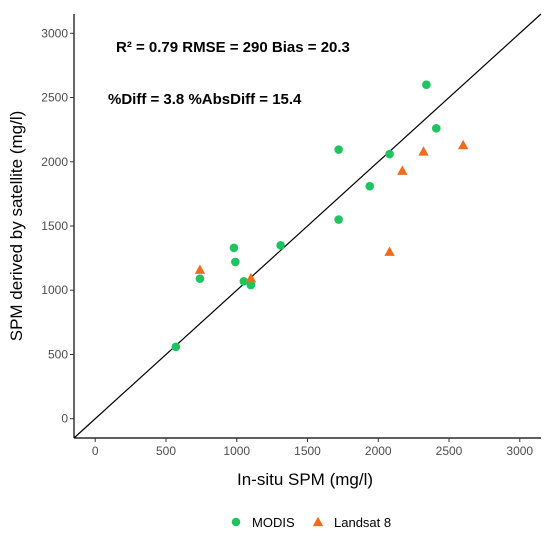 This screenshot has width=550, height=537. What do you see at coordinates (362, 522) in the screenshot?
I see `landsat-8-legend-label: Landsat 8` at bounding box center [362, 522].